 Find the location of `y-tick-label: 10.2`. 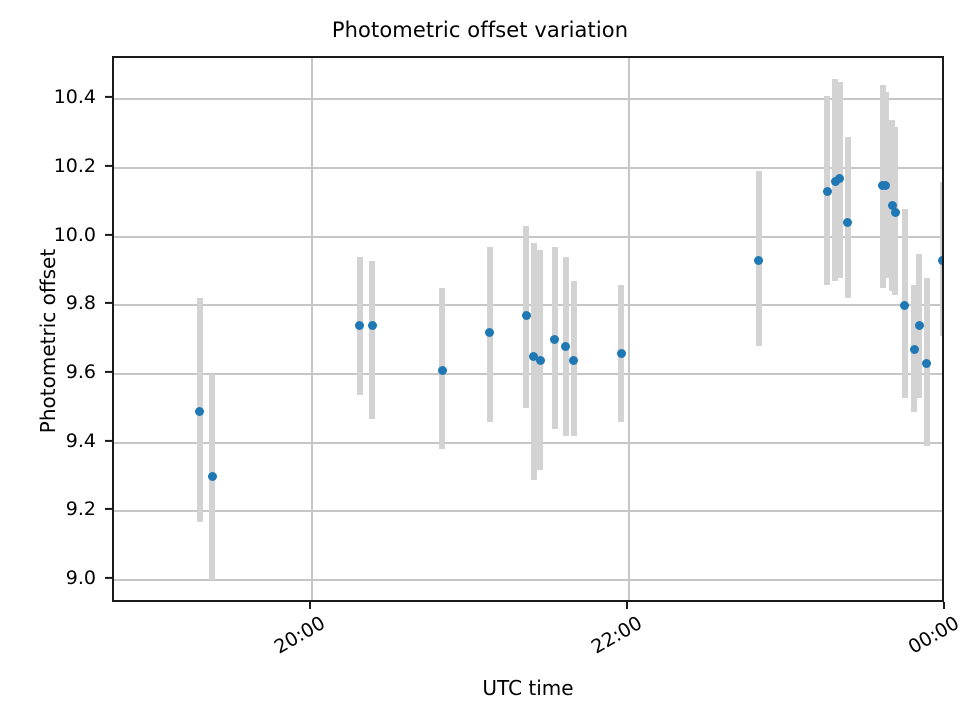

y-tick-label: 10.2 is located at coordinates (74, 165).